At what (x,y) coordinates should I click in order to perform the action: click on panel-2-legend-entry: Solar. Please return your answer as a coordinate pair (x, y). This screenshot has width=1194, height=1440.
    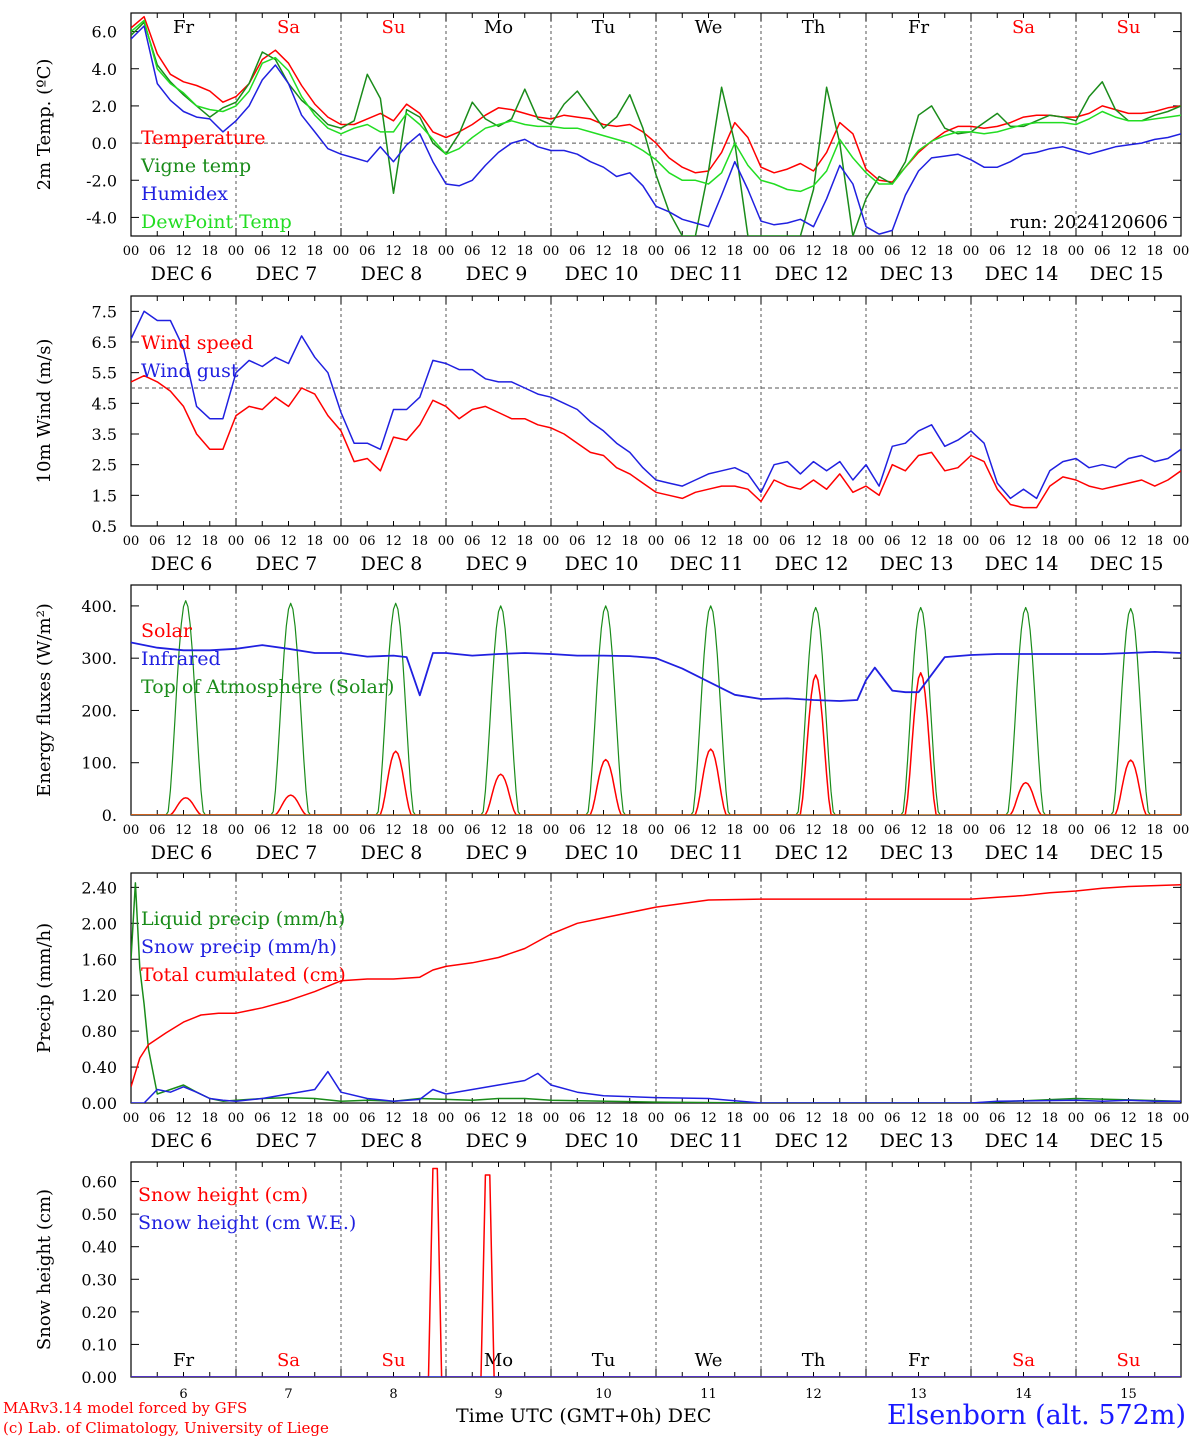
    Looking at the image, I should click on (167, 631).